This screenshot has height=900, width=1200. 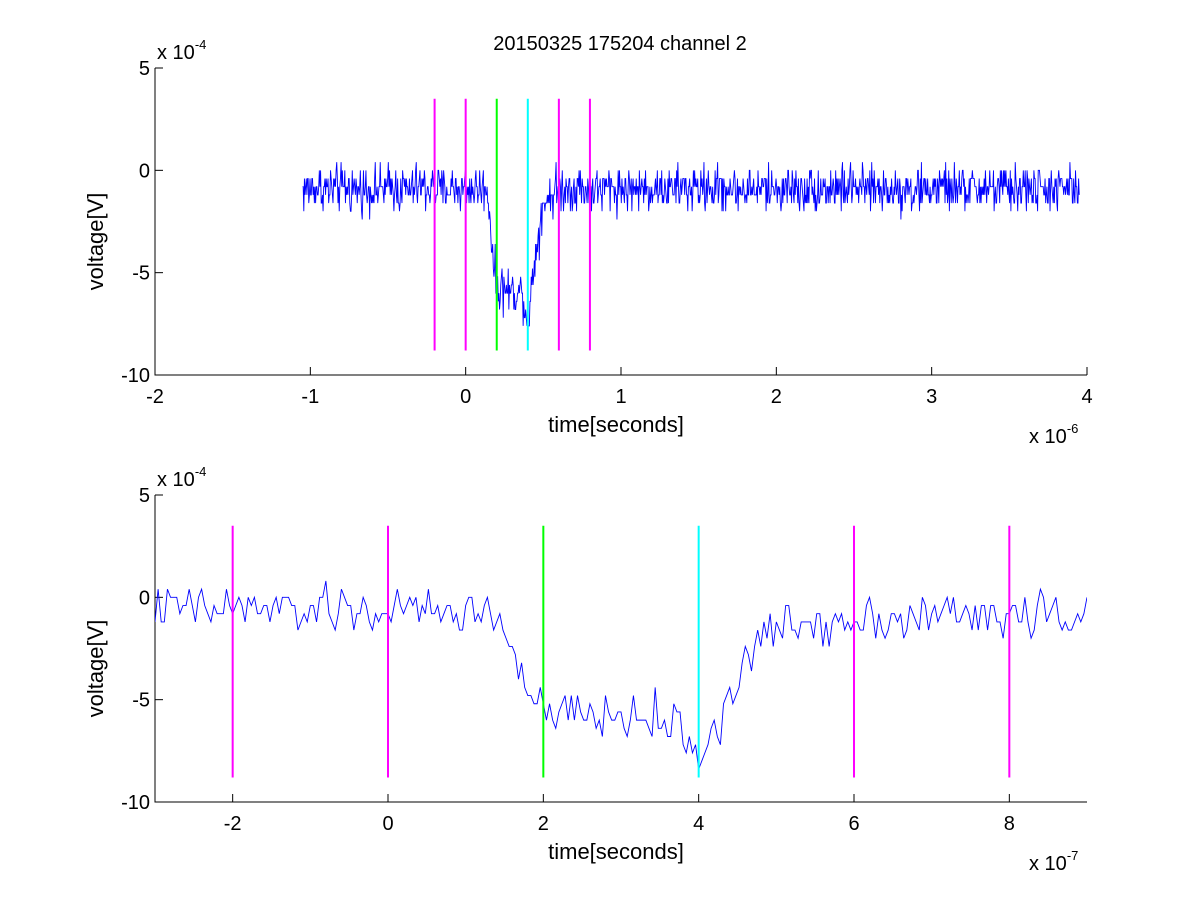 What do you see at coordinates (853, 824) in the screenshot?
I see `x-tick-label: 6` at bounding box center [853, 824].